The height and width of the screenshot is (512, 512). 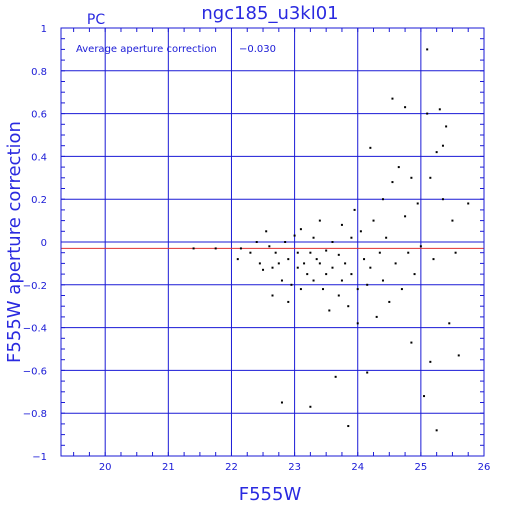 I want to click on y-tick-label: 0.6, so click(x=39, y=115).